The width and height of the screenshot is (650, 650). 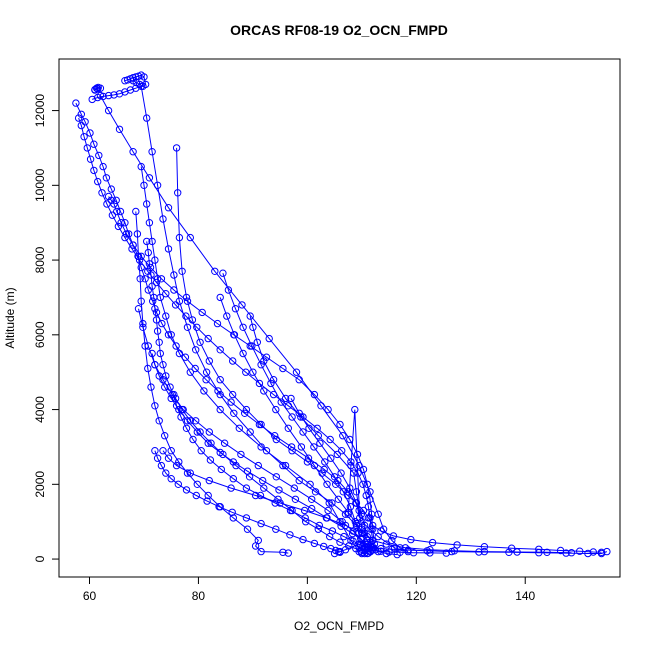 I want to click on y-tick-label: 6000, so click(x=40, y=334).